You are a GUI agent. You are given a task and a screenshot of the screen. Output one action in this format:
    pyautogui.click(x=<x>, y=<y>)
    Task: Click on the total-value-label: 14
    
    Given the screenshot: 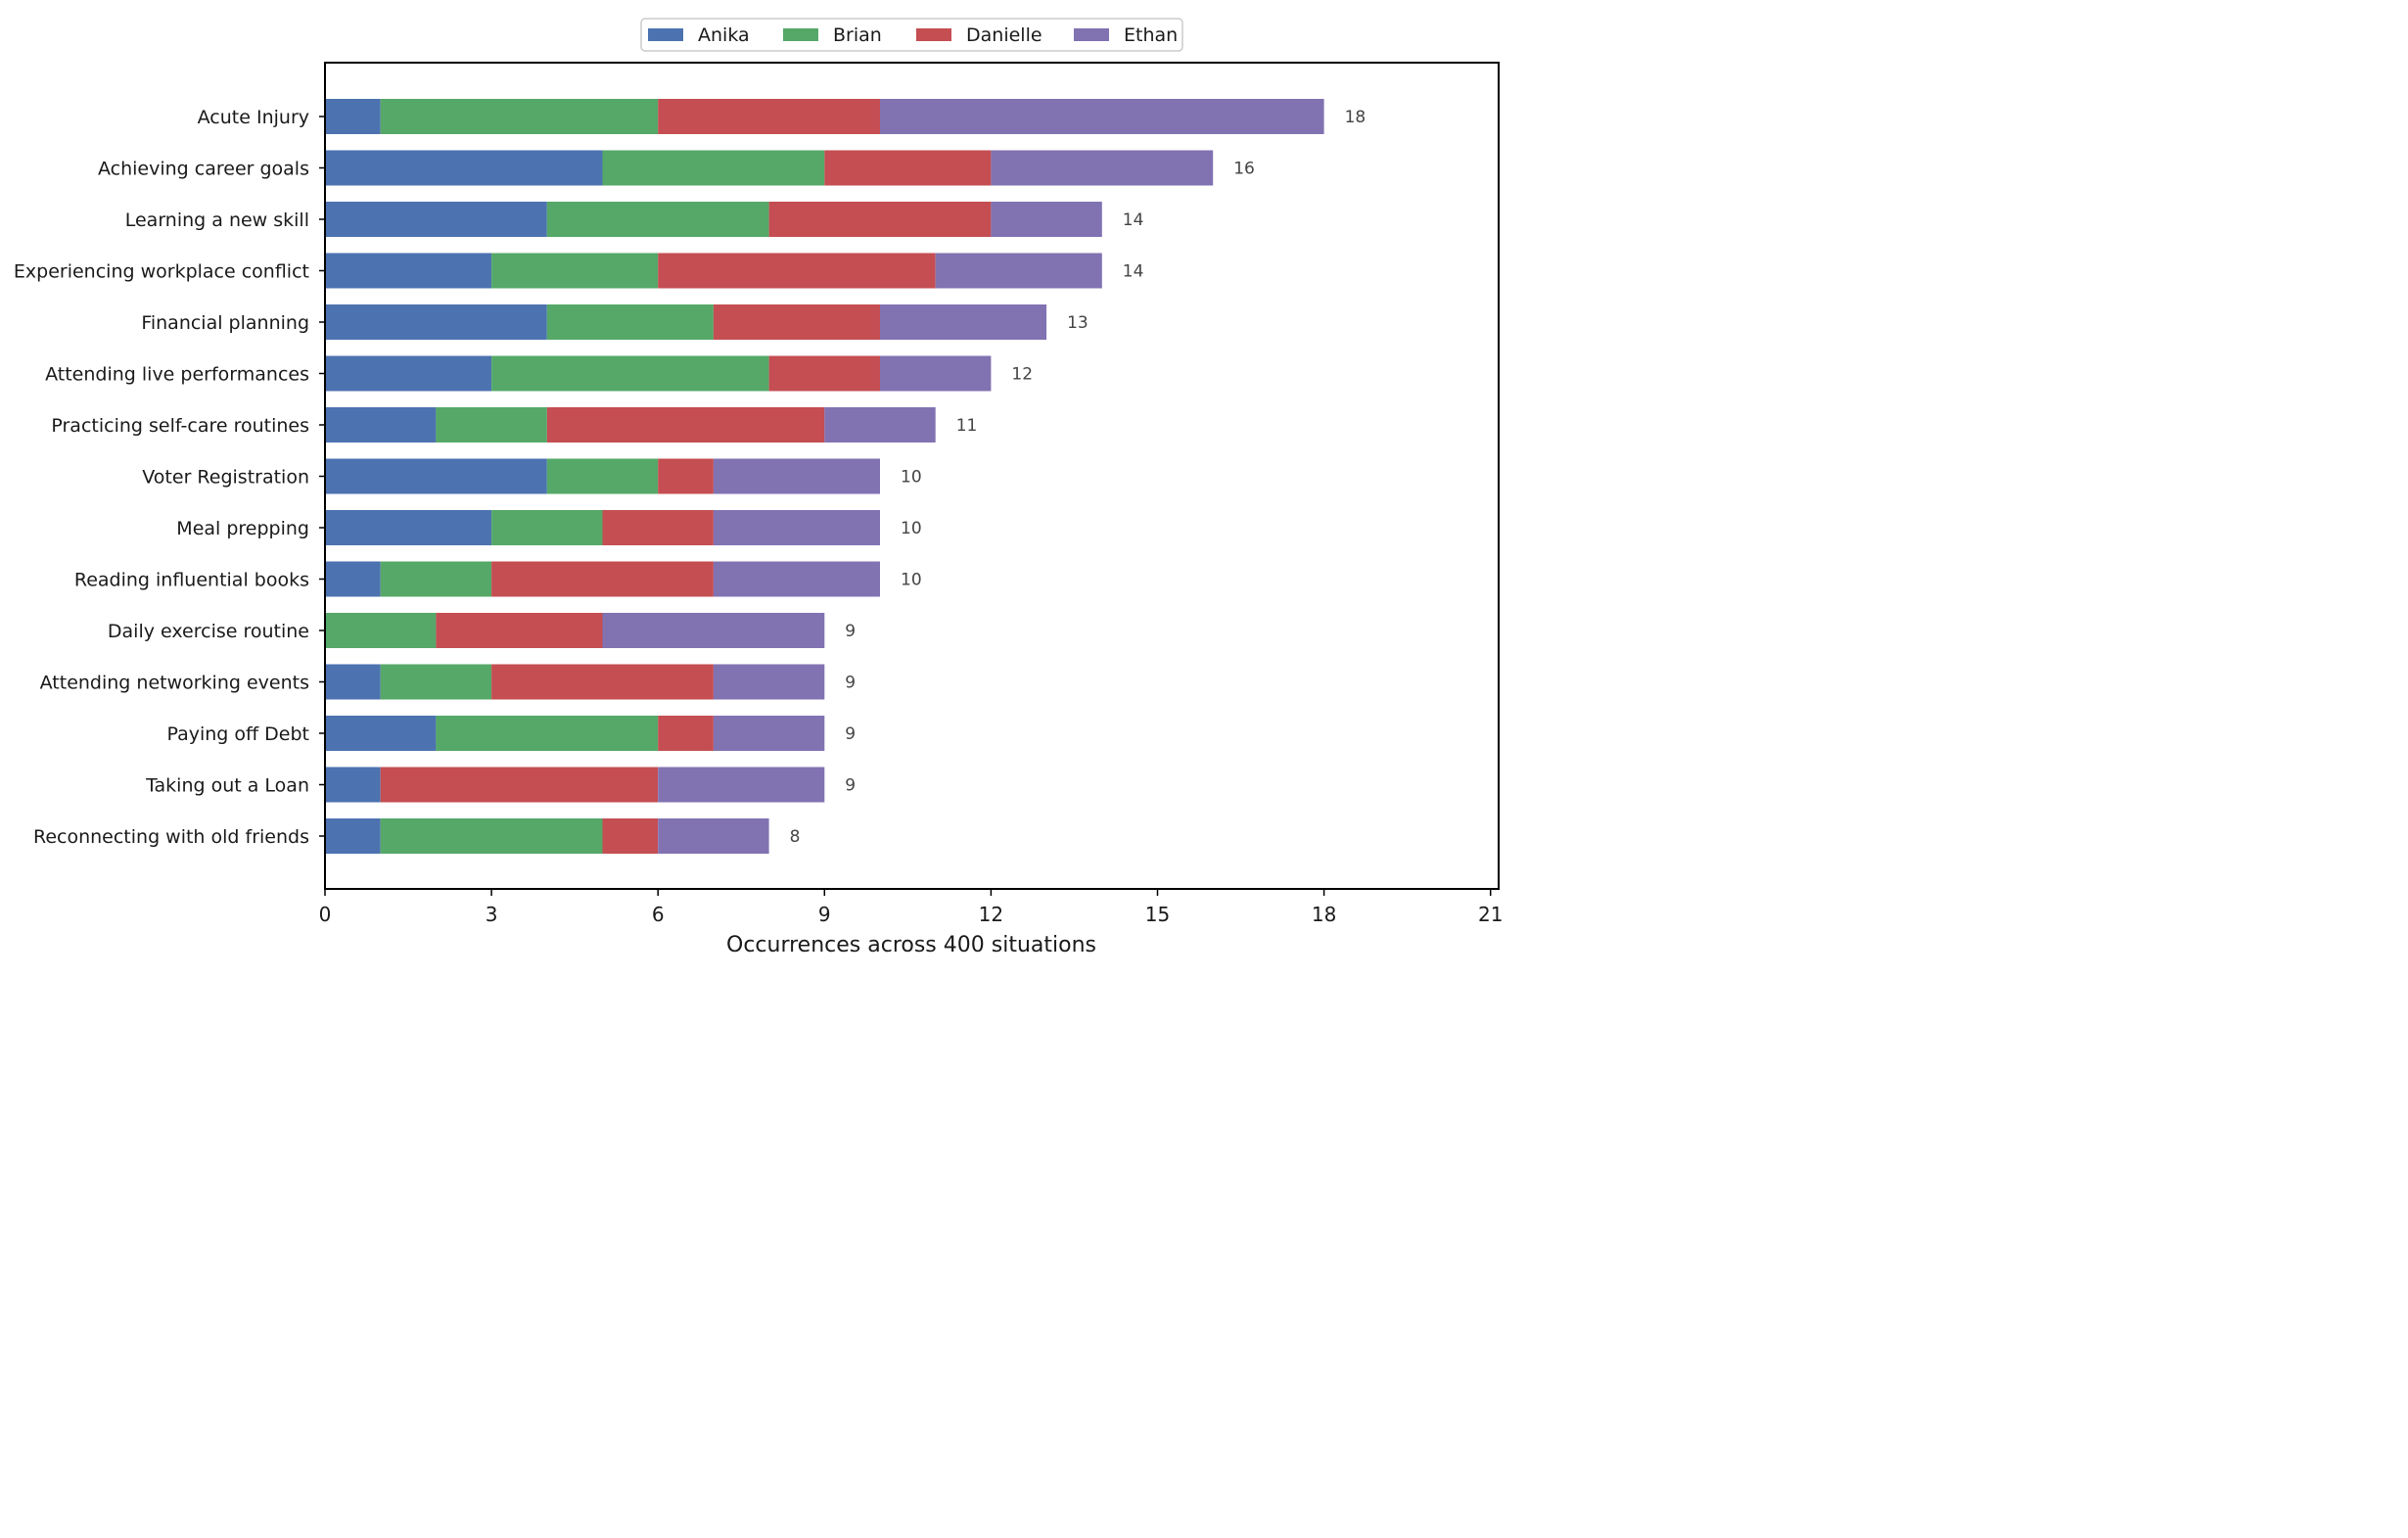 What is the action you would take?
    pyautogui.click(x=1133, y=272)
    